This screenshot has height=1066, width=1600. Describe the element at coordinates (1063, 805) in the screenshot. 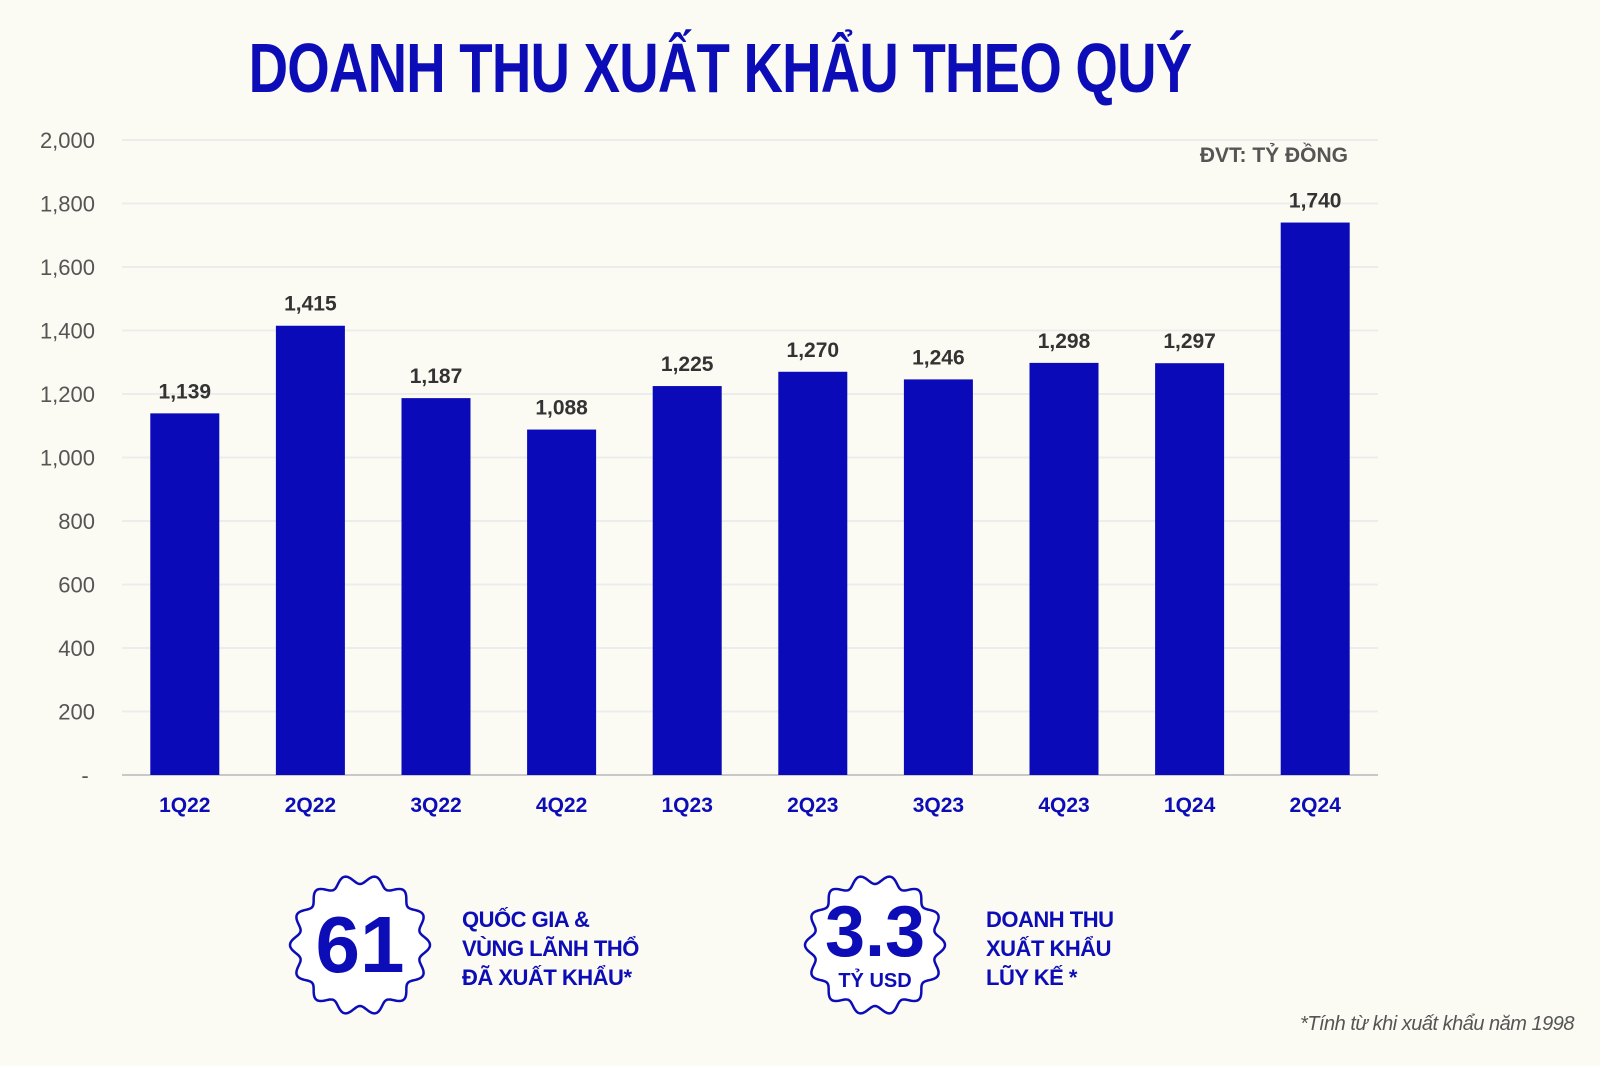

I see `x-tick-label: 4Q23` at that location.